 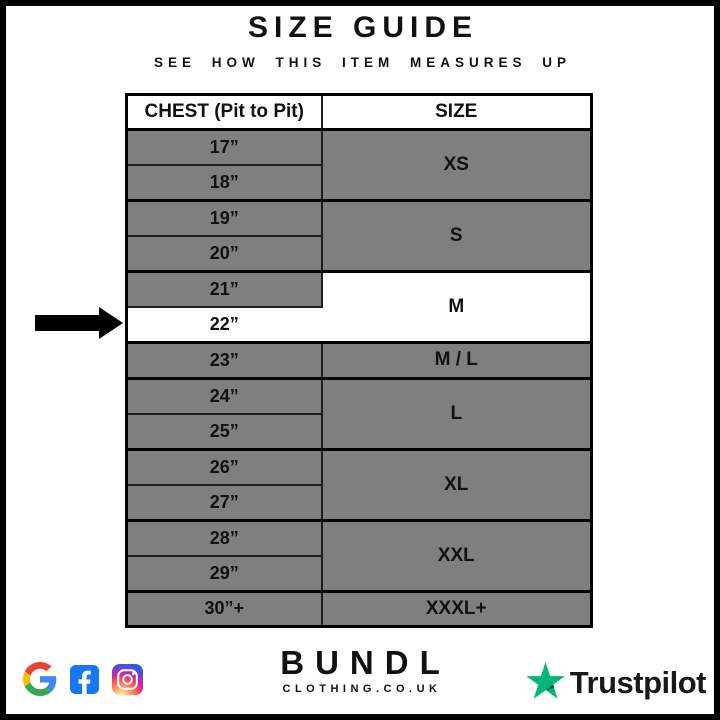 What do you see at coordinates (362, 689) in the screenshot?
I see `brand-domain: CLOTHING.CO.UK` at bounding box center [362, 689].